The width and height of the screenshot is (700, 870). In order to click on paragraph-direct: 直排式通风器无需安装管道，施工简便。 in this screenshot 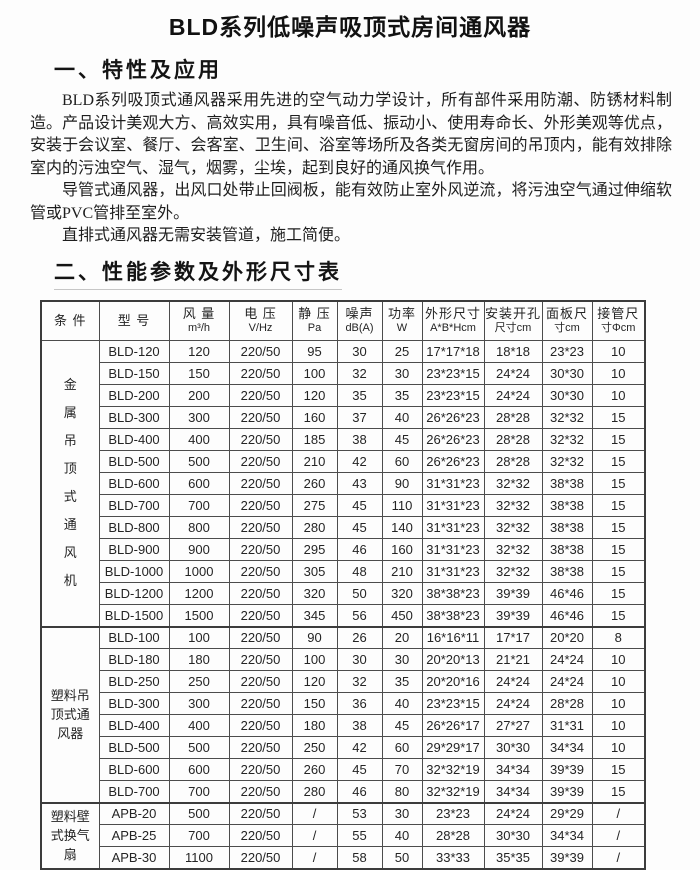, I will do `click(206, 235)`.